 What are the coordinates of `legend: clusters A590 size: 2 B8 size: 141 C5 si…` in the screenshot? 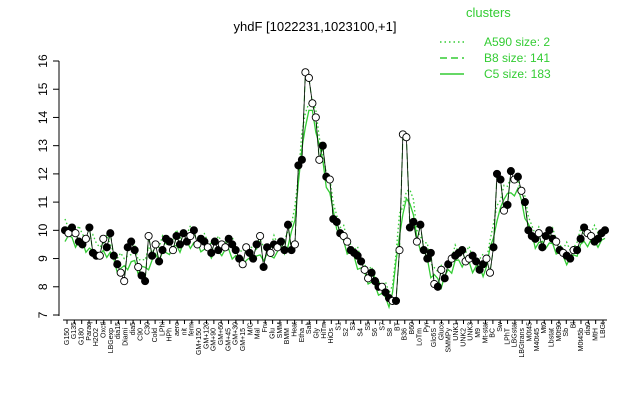 It's located at (495, 43).